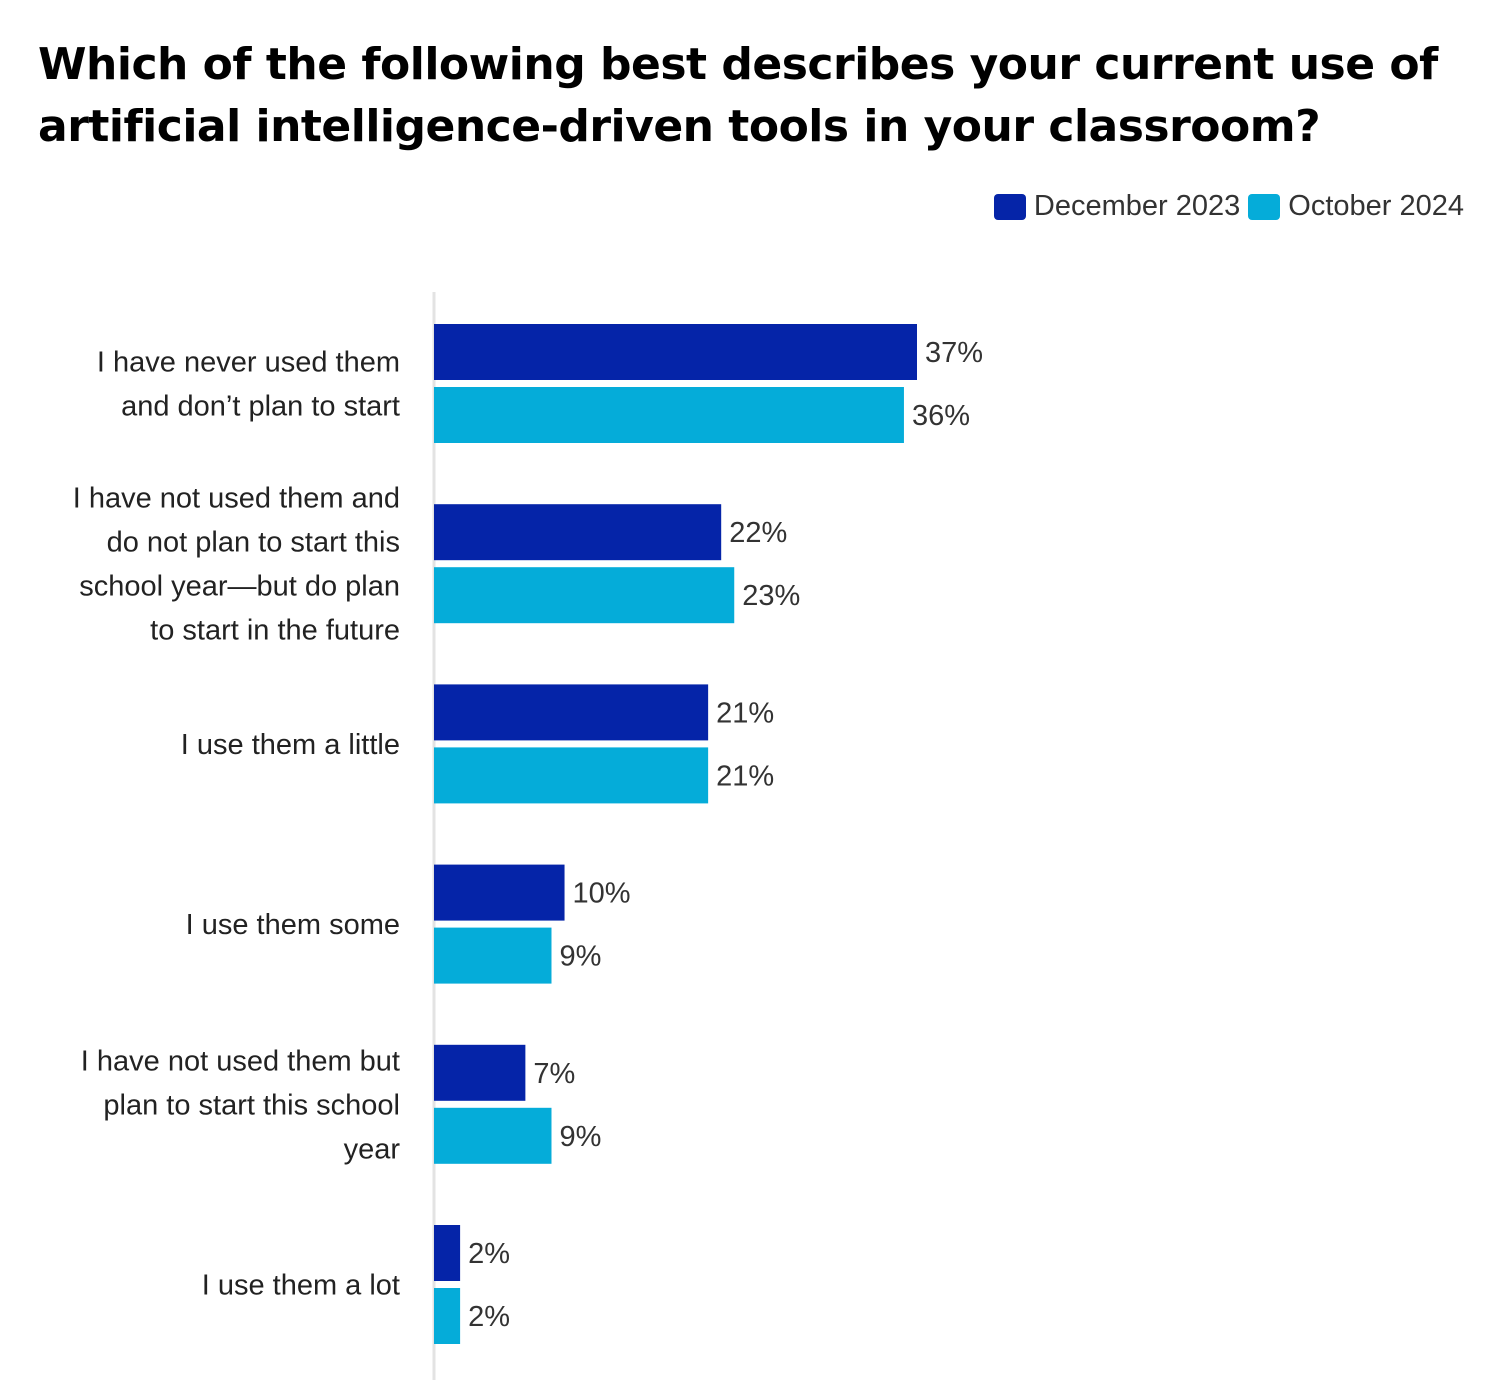 The image size is (1492, 1398). What do you see at coordinates (236, 499) in the screenshot?
I see `category-label-line: I have not used them and` at bounding box center [236, 499].